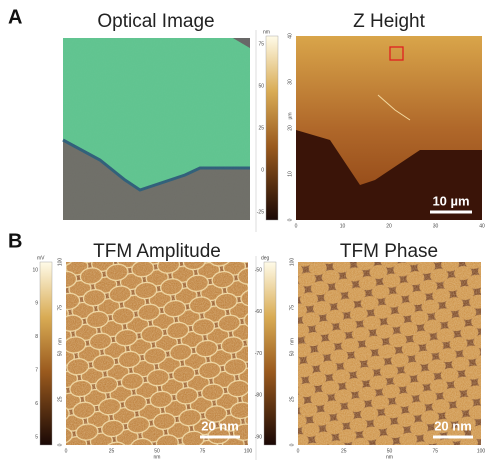 The image size is (502, 468). What do you see at coordinates (155, 21) in the screenshot?
I see `panel-title: Optical Image` at bounding box center [155, 21].